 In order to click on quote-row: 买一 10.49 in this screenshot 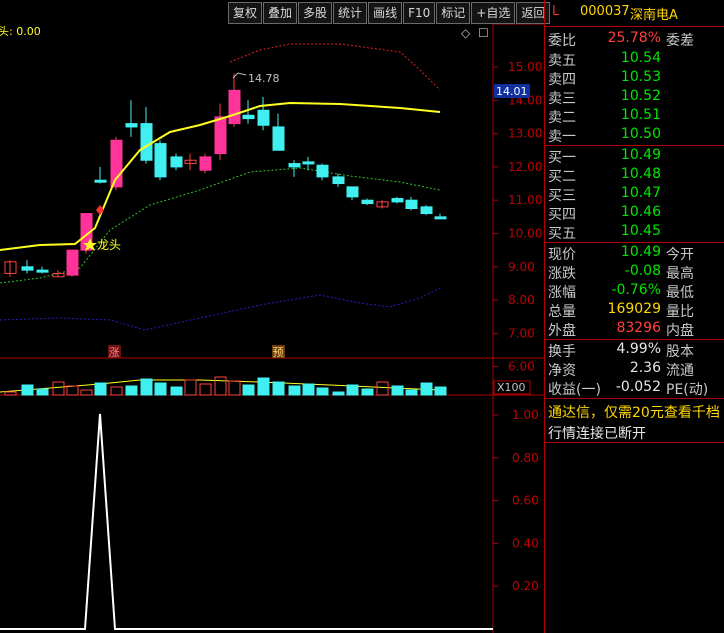, I will do `click(634, 156)`.